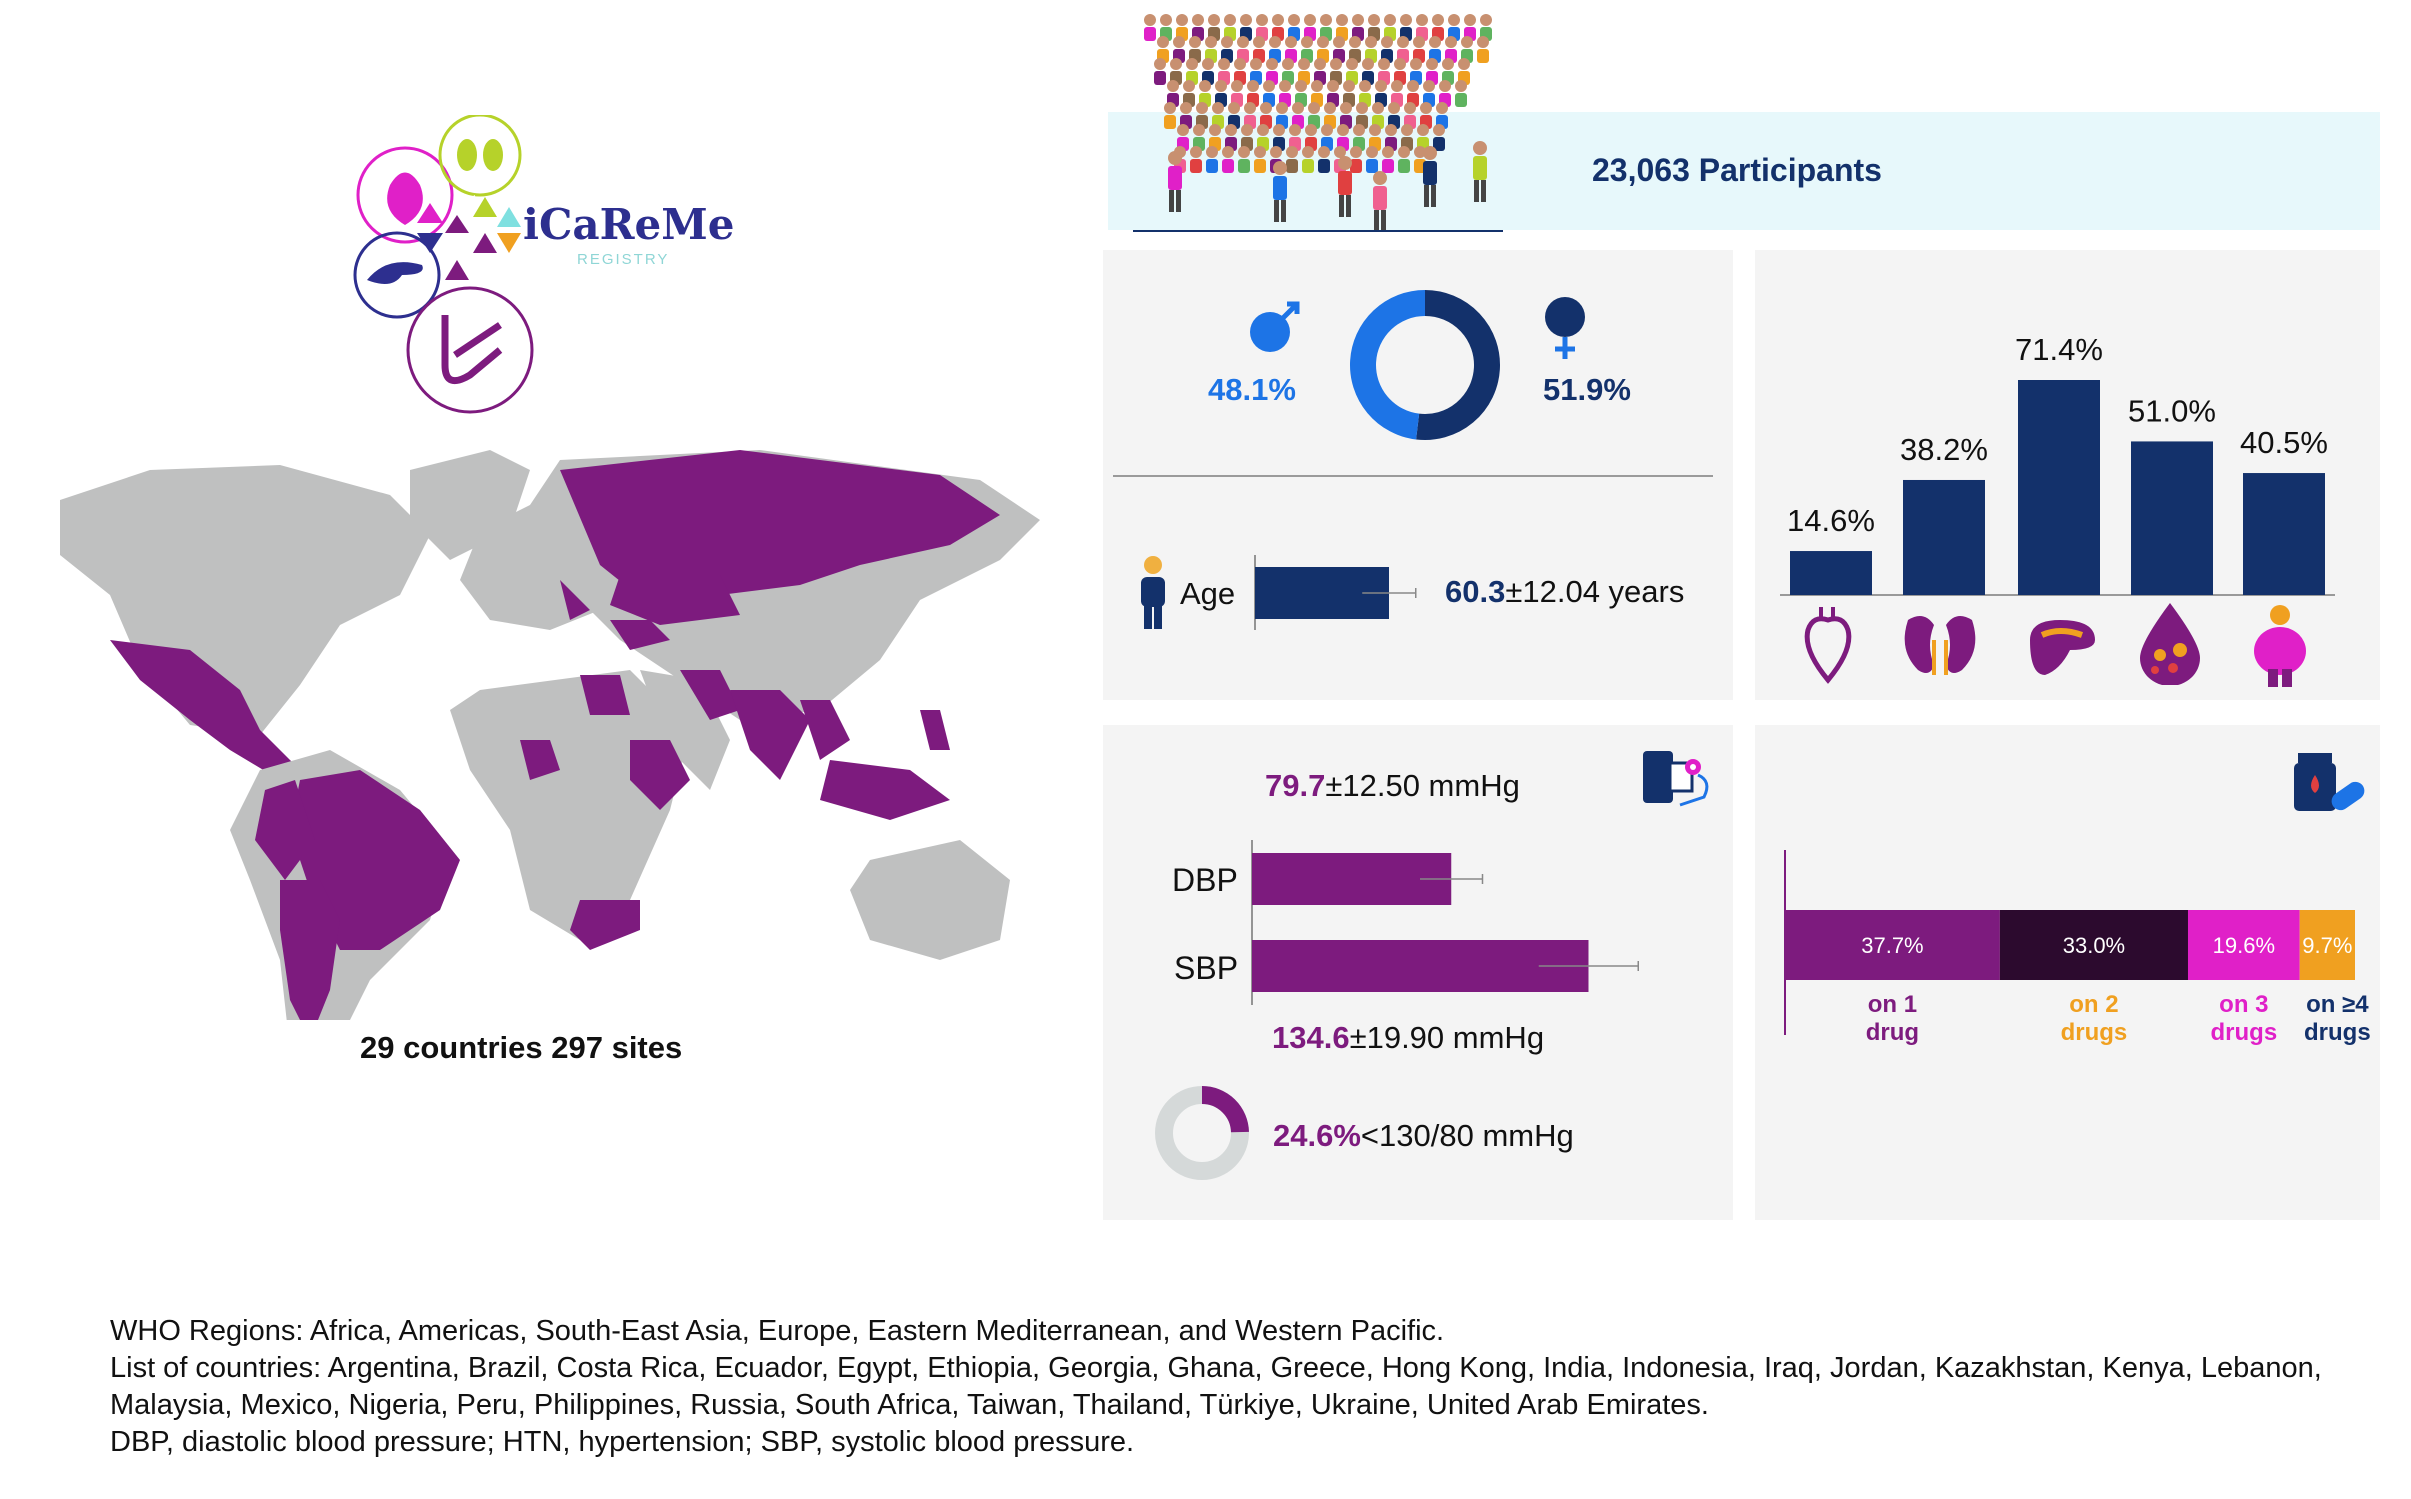 The width and height of the screenshot is (2411, 1499). What do you see at coordinates (1676, 779) in the screenshot?
I see `bp-monitor-icon` at bounding box center [1676, 779].